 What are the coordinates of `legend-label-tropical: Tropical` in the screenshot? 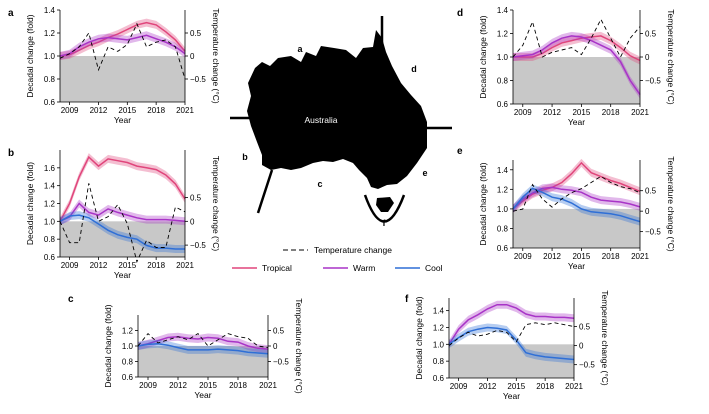 It's located at (277, 268).